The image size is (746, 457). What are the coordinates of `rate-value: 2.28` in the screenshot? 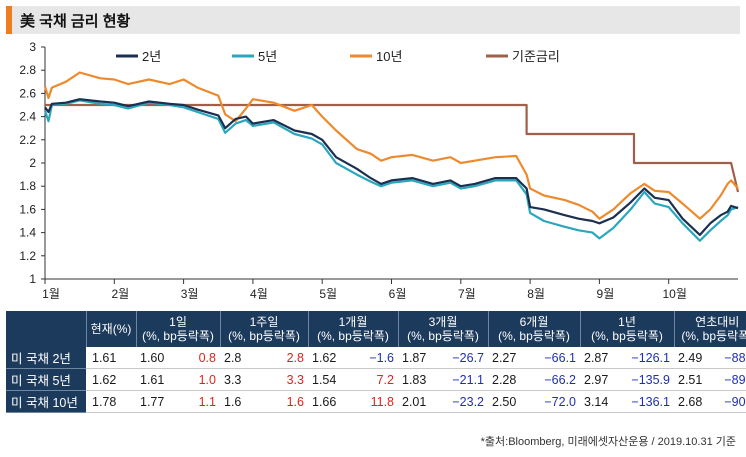 It's located at (510, 379).